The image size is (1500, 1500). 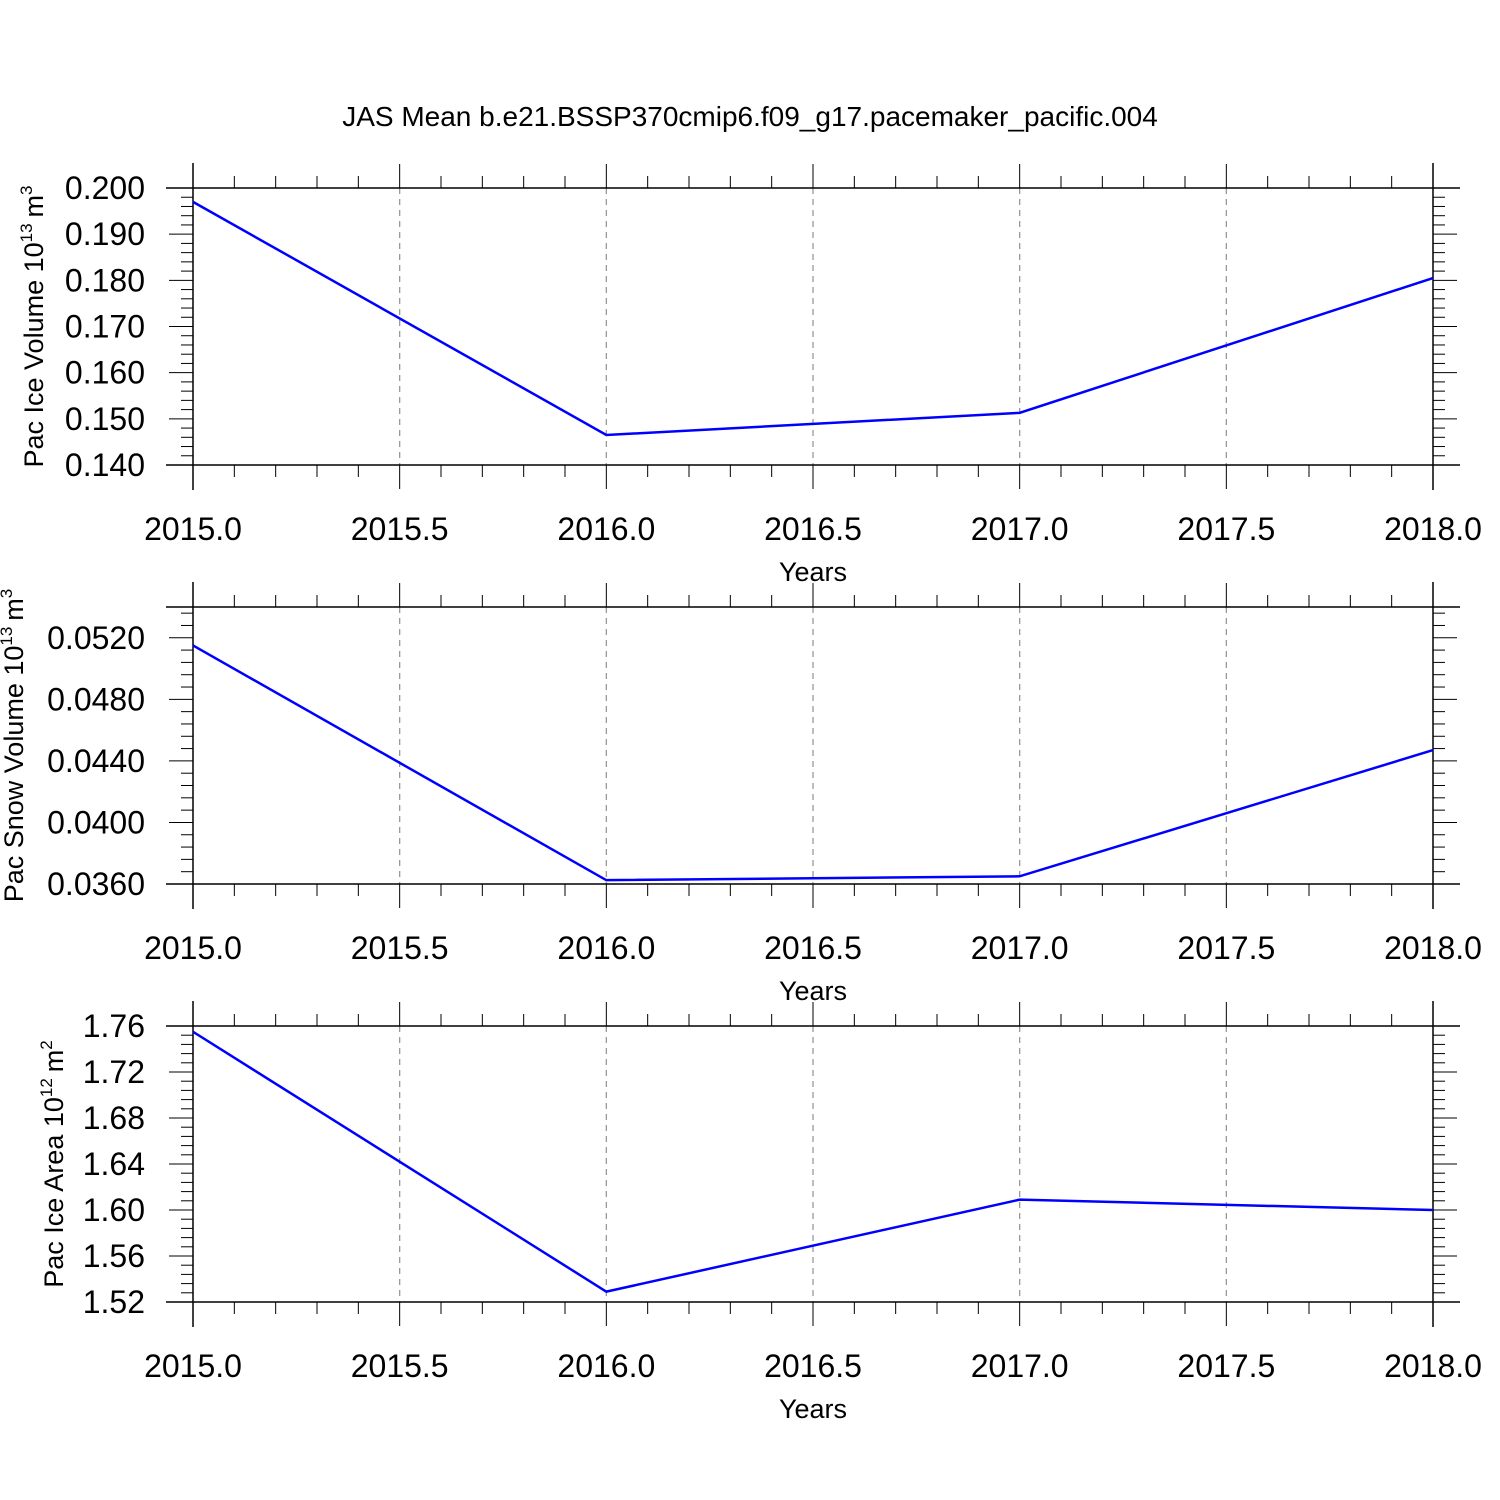 I want to click on y-axis-label-text: Pac Ice Area 10, so click(x=54, y=1192).